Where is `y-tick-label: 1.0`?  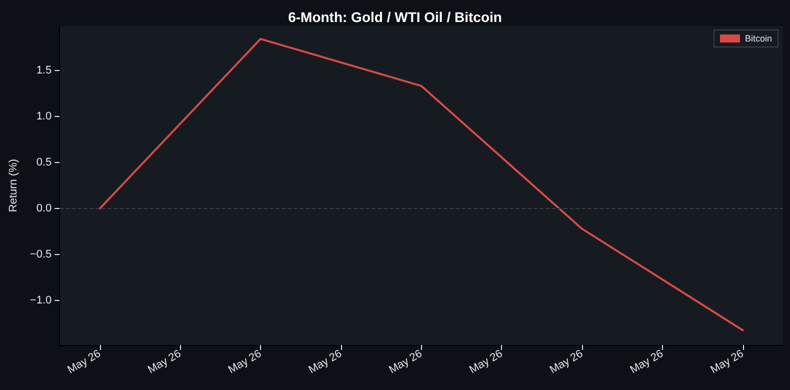 y-tick-label: 1.0 is located at coordinates (44, 116).